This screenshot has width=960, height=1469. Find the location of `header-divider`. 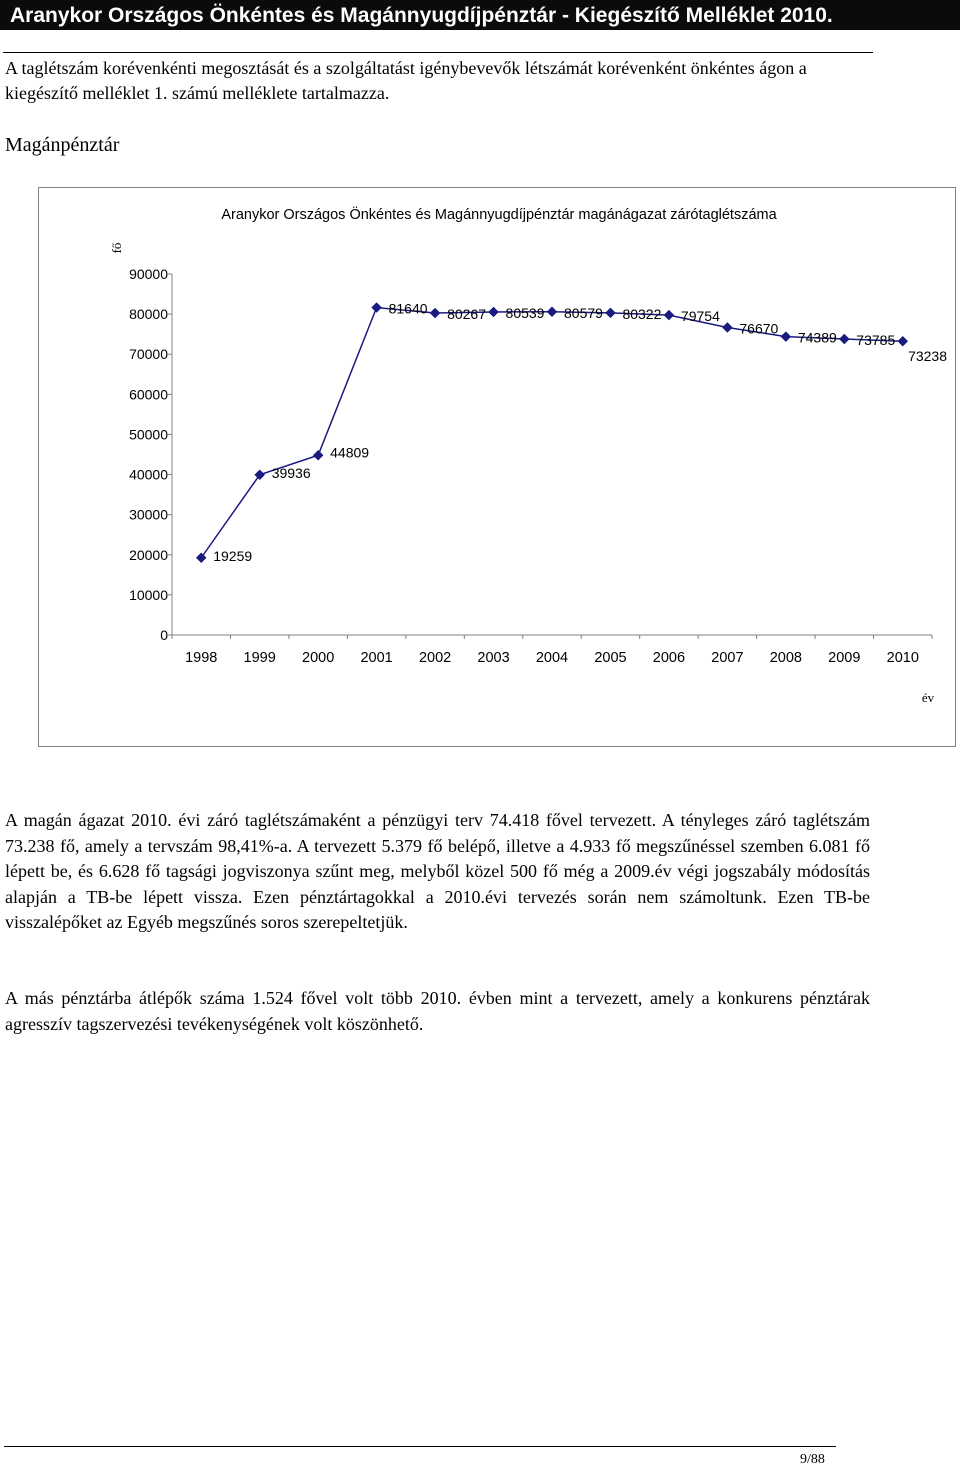

header-divider is located at coordinates (438, 52).